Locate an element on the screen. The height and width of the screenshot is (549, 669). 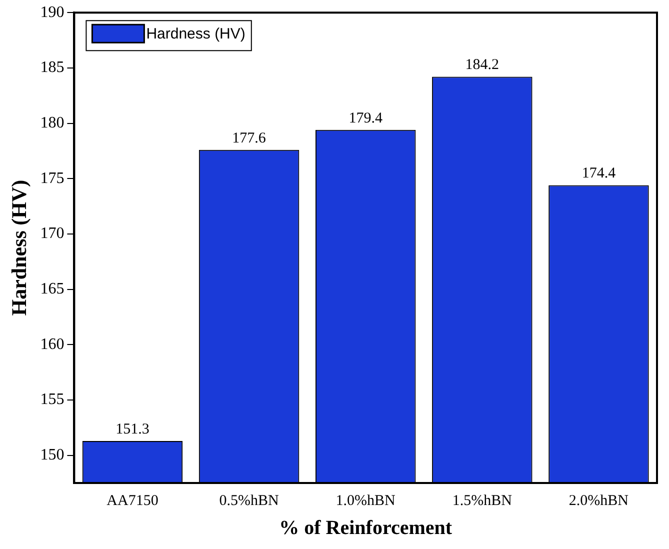
y-tick-label: 160 is located at coordinates (52, 344).